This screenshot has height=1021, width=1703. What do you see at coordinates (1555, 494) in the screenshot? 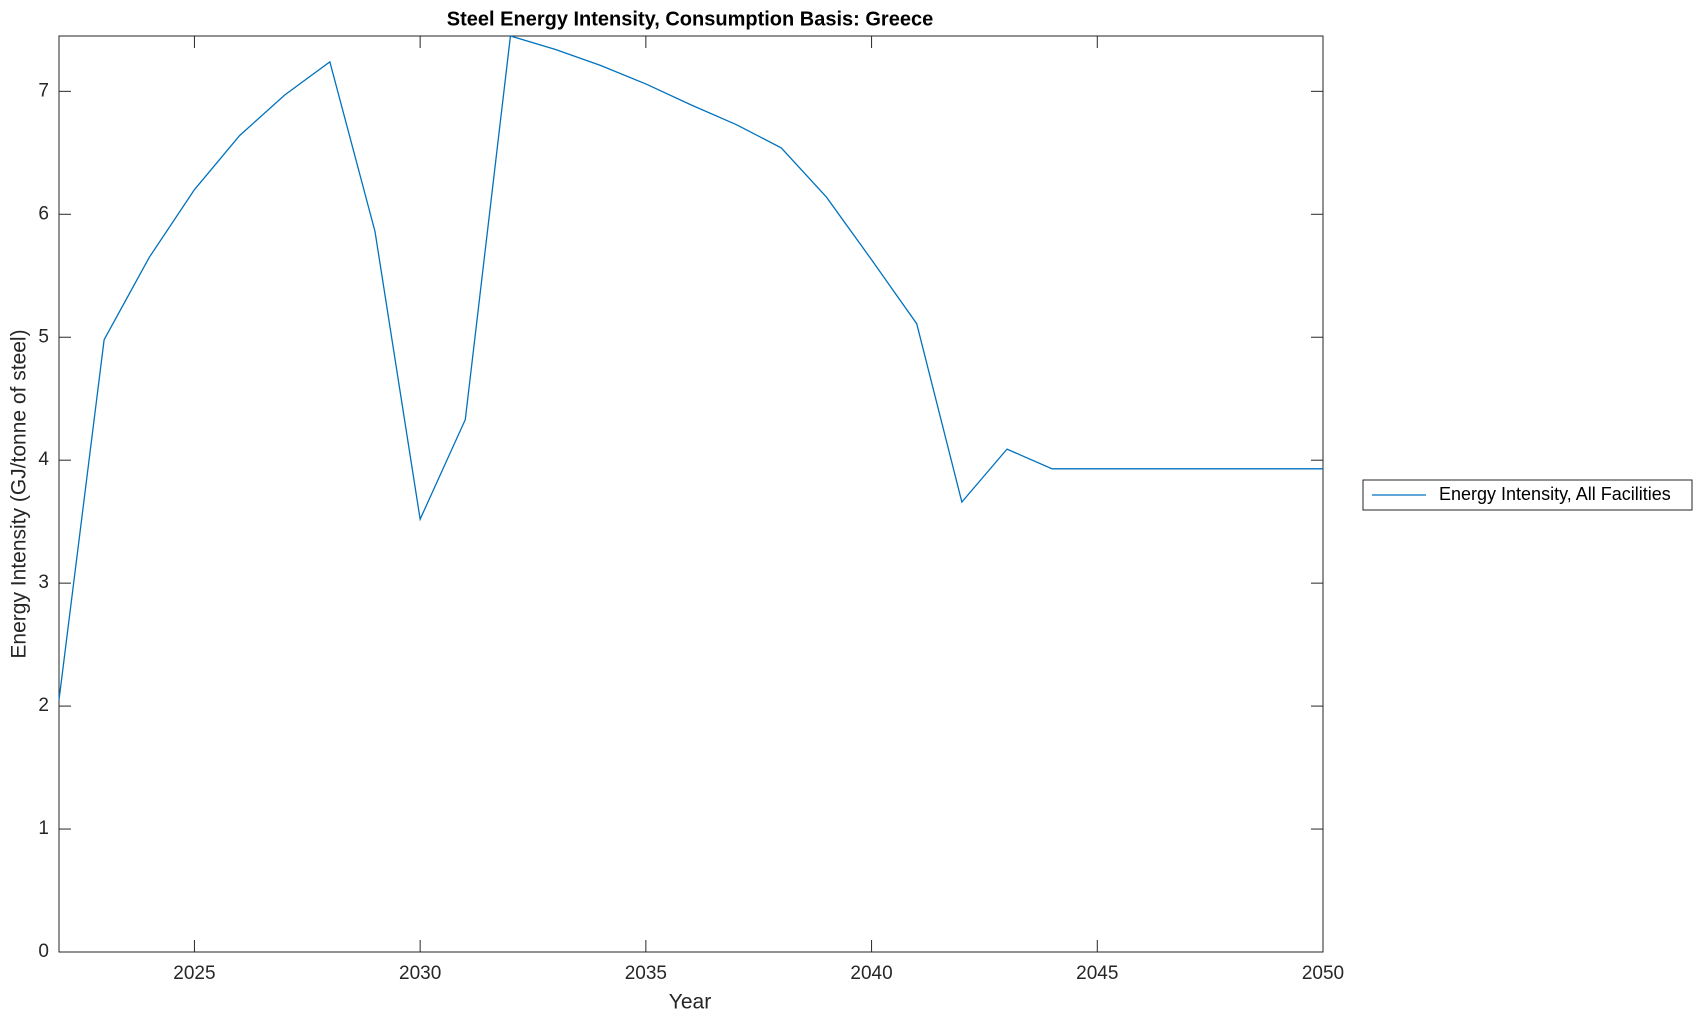
I see `legend-label: Energy Intensity, All Facilities` at bounding box center [1555, 494].